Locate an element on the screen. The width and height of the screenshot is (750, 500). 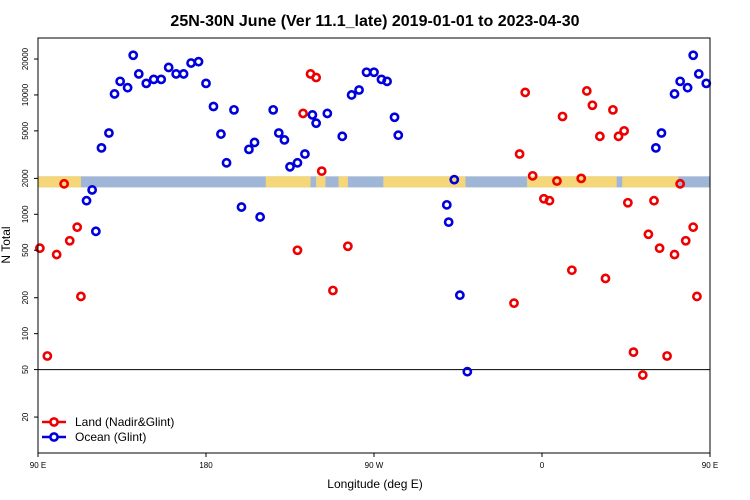
land-ocean-band is located at coordinates (374, 182).